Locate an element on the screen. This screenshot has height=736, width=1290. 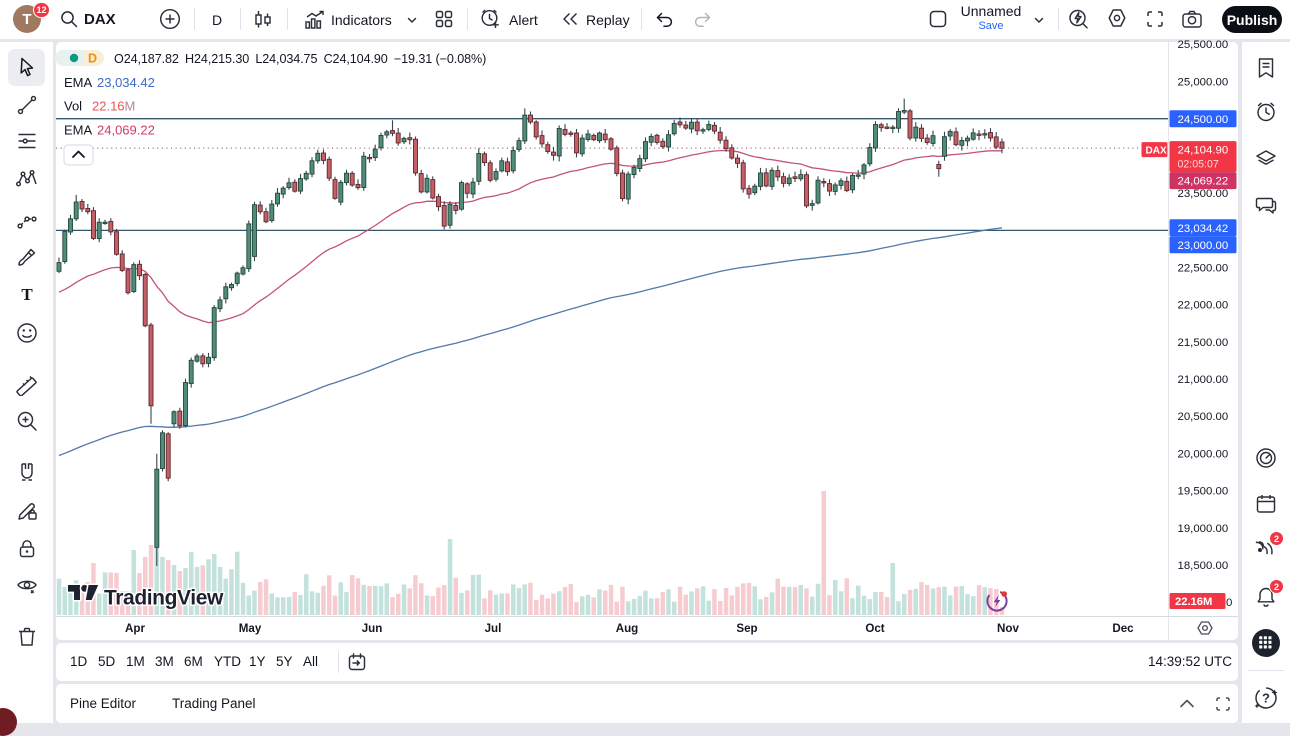
svg-text: 23,000.00 is located at coordinates (1203, 246).